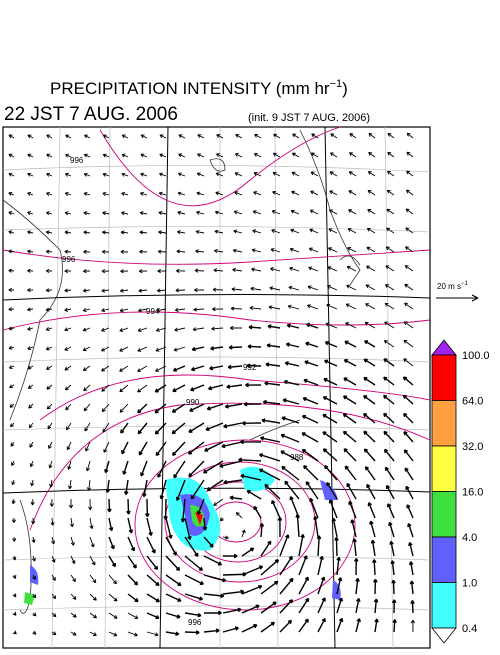 Image resolution: width=500 pixels, height=655 pixels. What do you see at coordinates (472, 402) in the screenshot?
I see `colorbar-label: 64.0` at bounding box center [472, 402].